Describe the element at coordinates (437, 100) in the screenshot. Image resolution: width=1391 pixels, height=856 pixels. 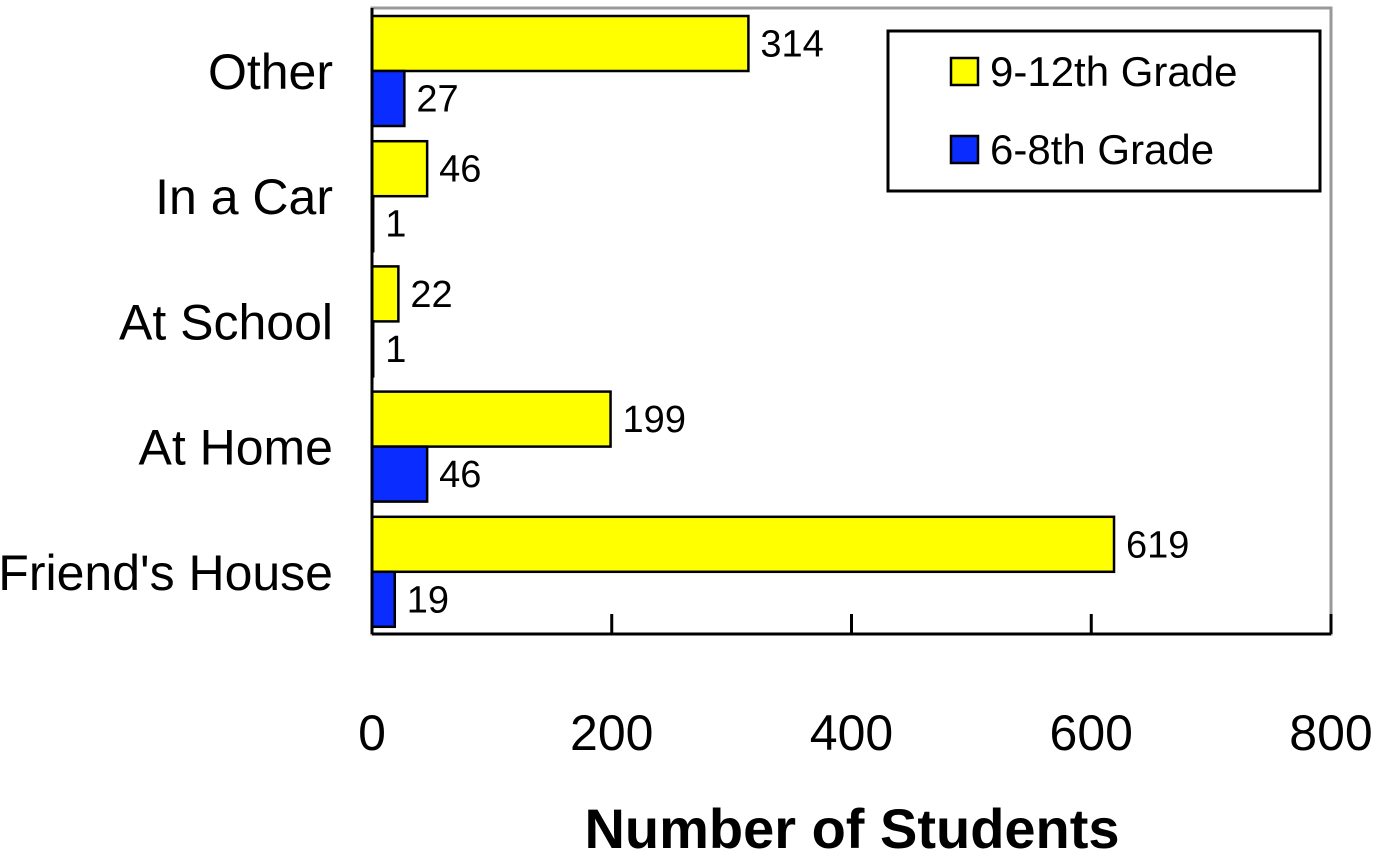
I see `data-label: 27` at that location.